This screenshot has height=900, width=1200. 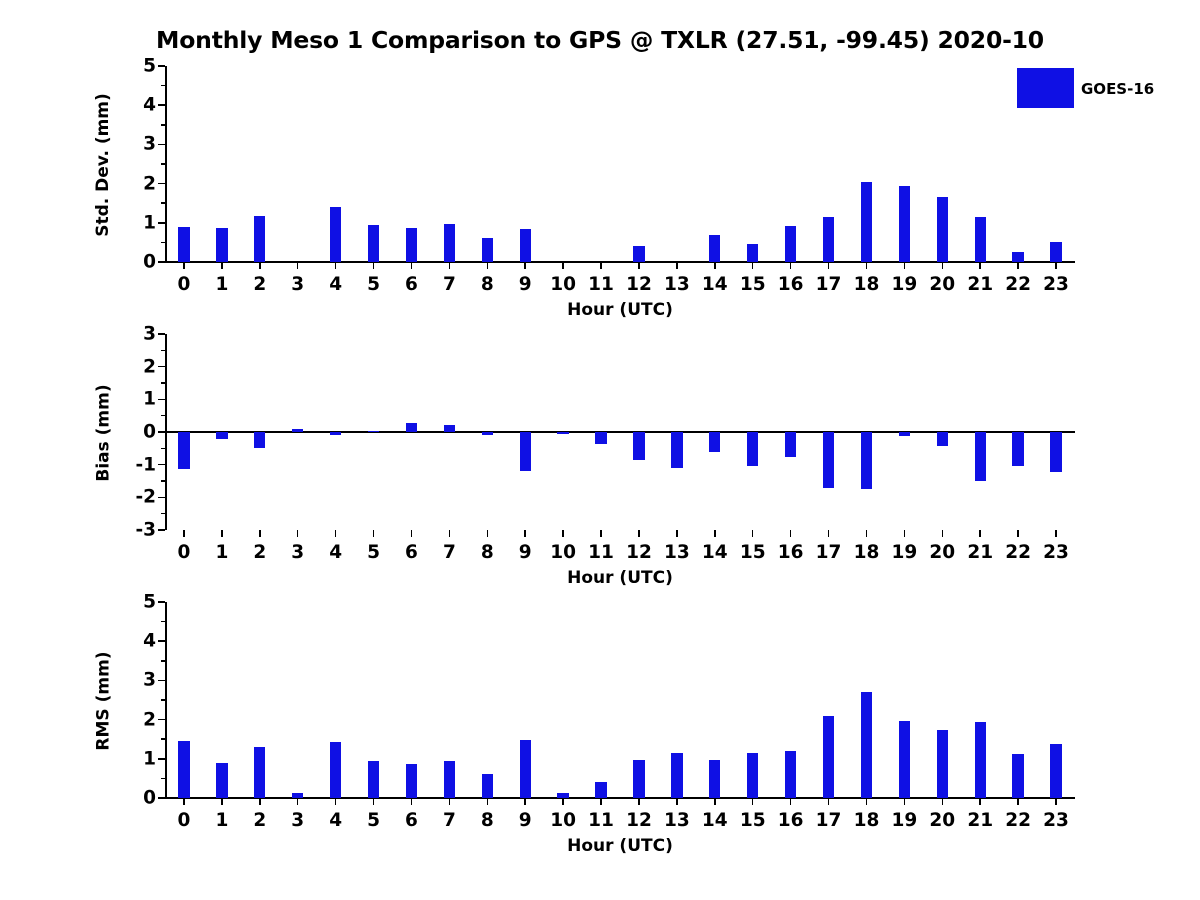 What do you see at coordinates (563, 284) in the screenshot?
I see `x-axis-tick-label: 10` at bounding box center [563, 284].